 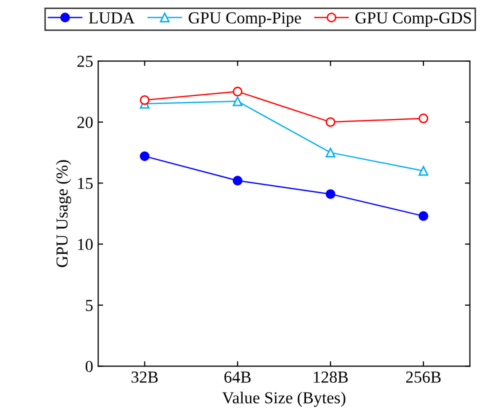 What do you see at coordinates (284, 399) in the screenshot?
I see `x-axis-title: Value Size (Bytes)` at bounding box center [284, 399].